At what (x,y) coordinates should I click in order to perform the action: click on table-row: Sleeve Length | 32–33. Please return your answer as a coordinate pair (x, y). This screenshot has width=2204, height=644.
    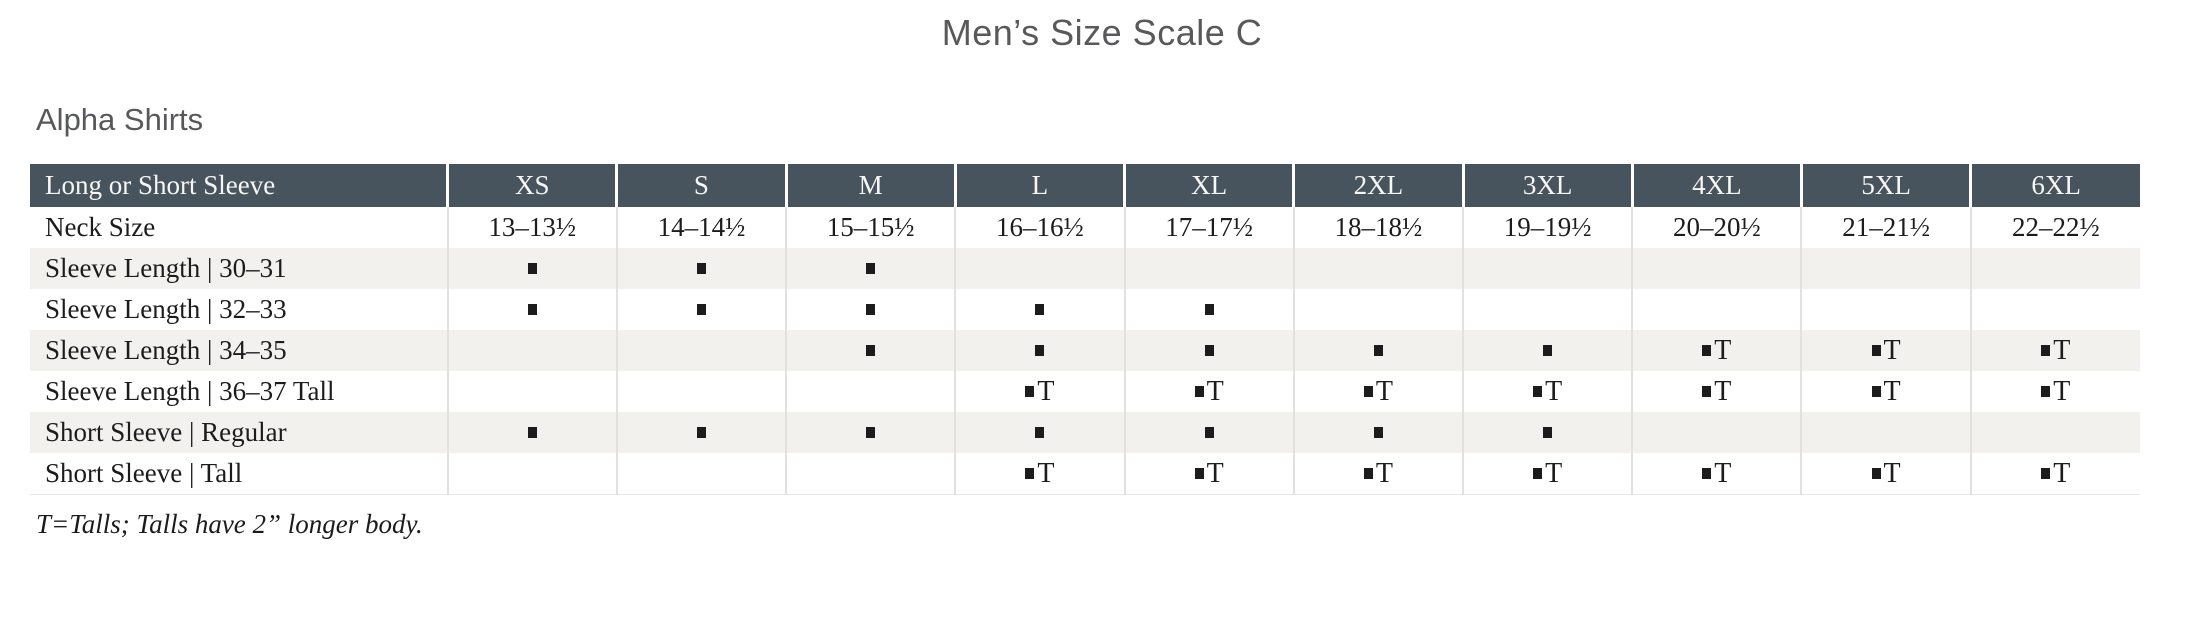
    Looking at the image, I should click on (1085, 309).